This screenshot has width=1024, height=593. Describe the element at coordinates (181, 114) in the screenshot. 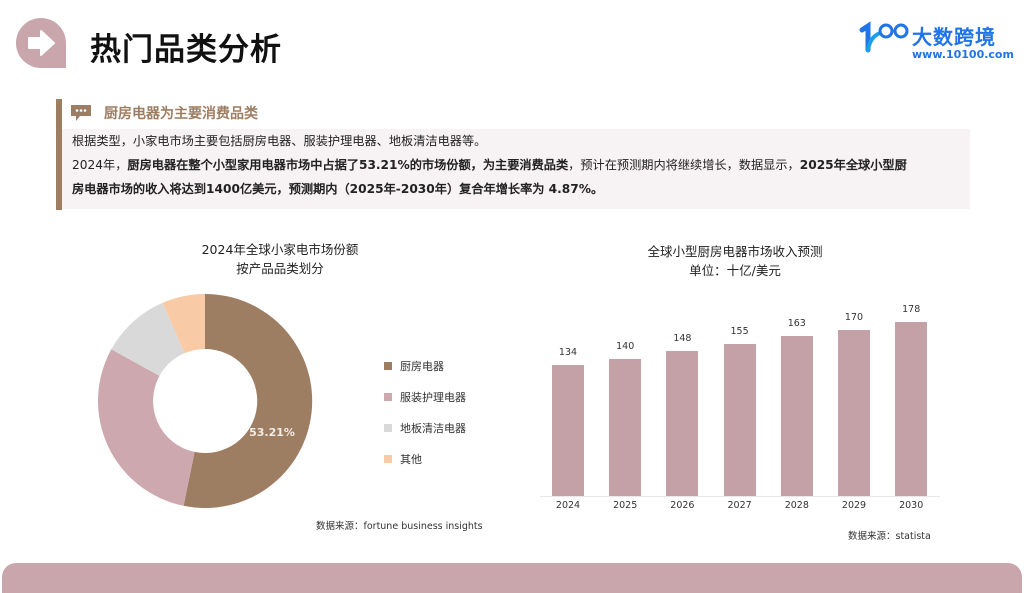

I see `section-title: 厨房电器为主要消费品类` at that location.